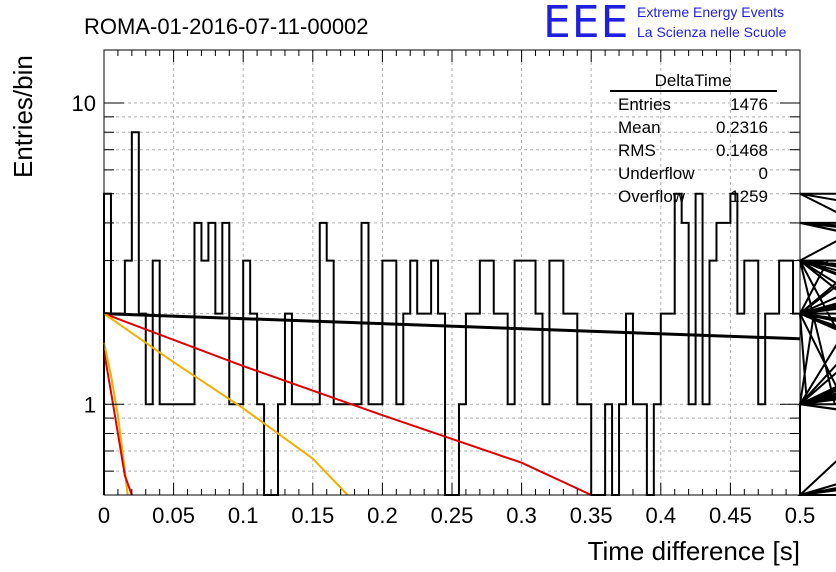  What do you see at coordinates (84, 103) in the screenshot?
I see `y-tick-label: 10` at bounding box center [84, 103].